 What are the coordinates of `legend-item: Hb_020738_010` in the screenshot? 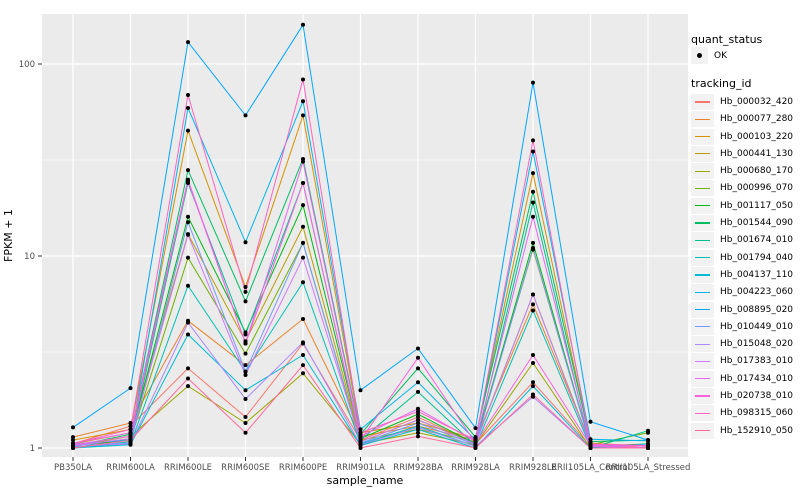 It's located at (745, 395).